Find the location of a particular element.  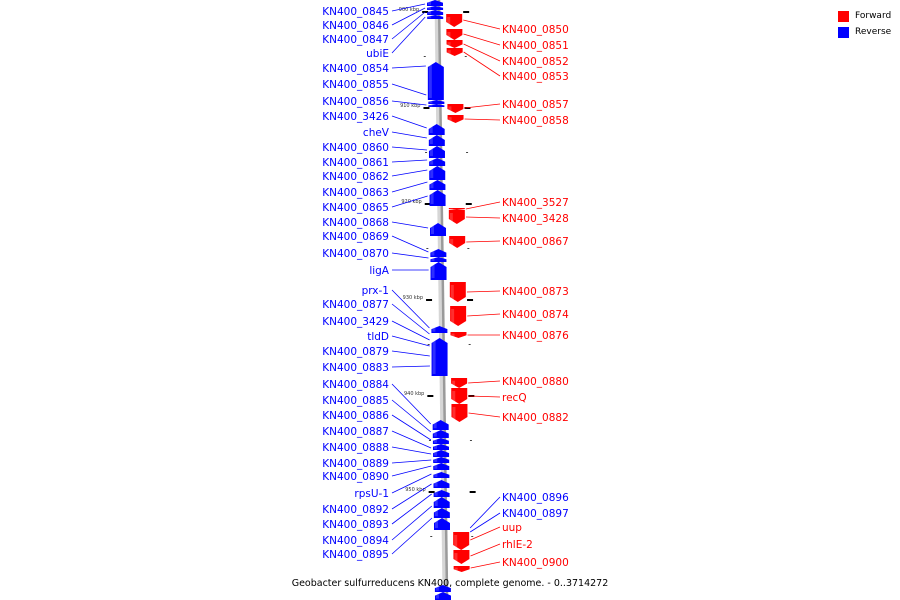

reverse-gene-label: ubiE is located at coordinates (377, 54).